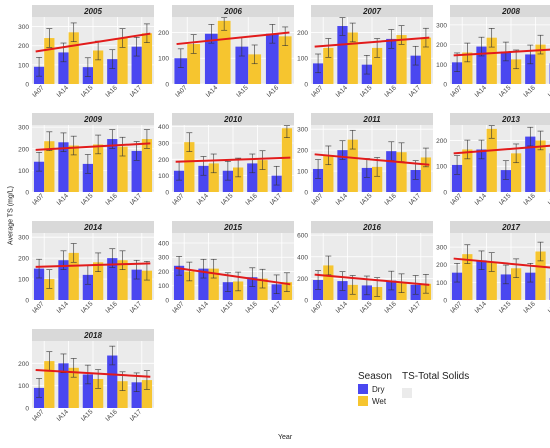 Image resolution: width=550 pixels, height=448 pixels. Describe the element at coordinates (365, 268) in the screenshot. I see `panel-2016: 2016 0 200 400 600 IA07 IA14 IA15 IA16 IA17` at that location.